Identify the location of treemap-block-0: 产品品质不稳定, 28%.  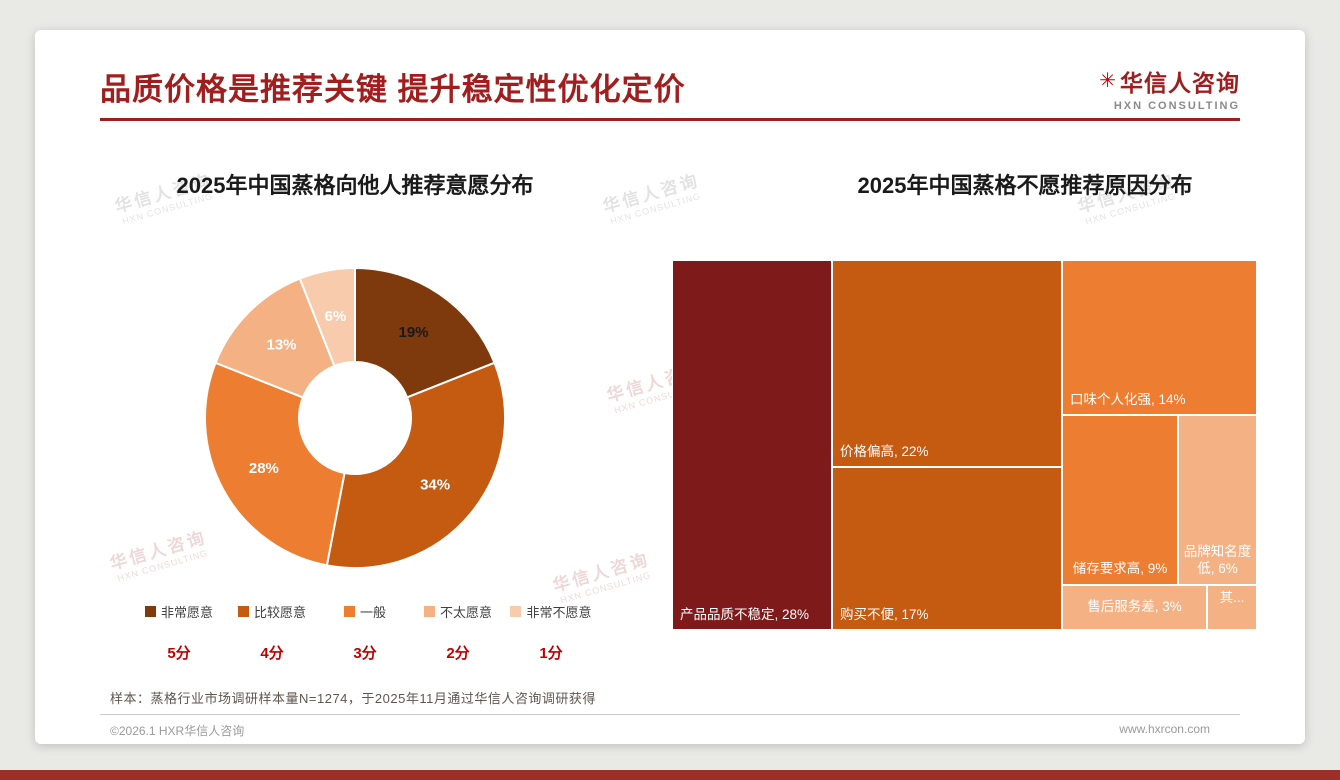
(752, 445).